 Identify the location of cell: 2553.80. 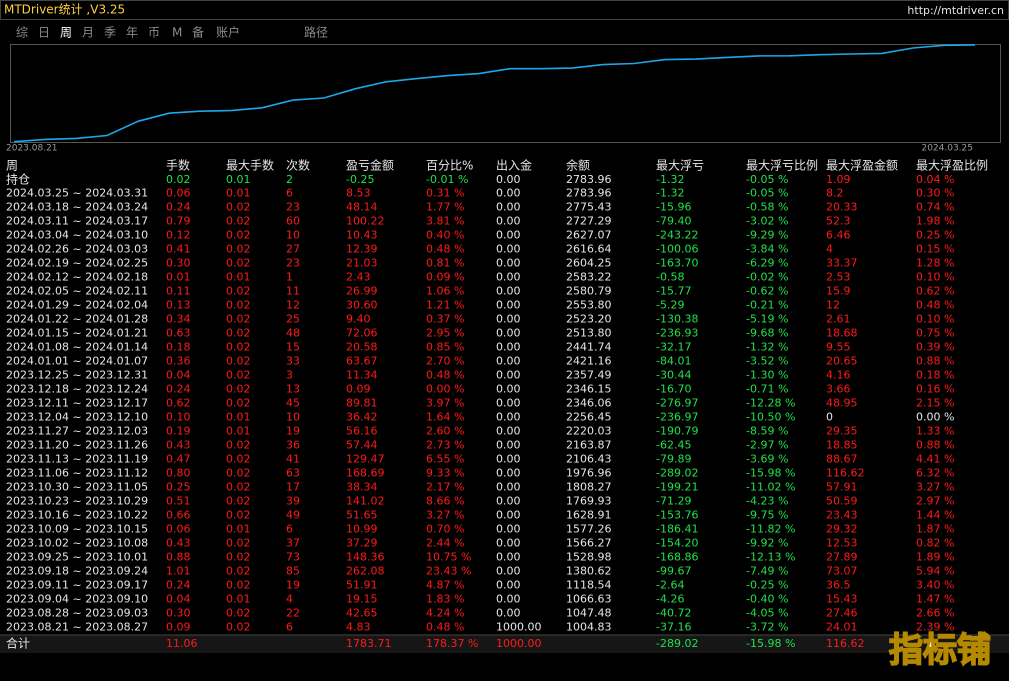
(589, 305).